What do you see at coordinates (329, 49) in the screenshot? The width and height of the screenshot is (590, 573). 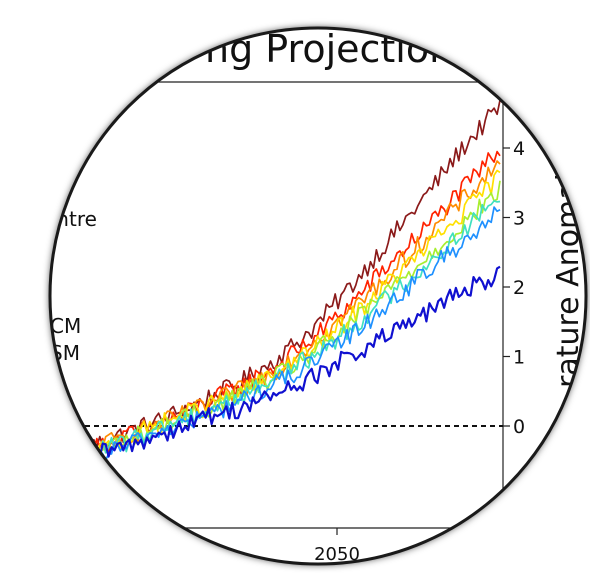 I see `chart-title: ng Projection` at bounding box center [329, 49].